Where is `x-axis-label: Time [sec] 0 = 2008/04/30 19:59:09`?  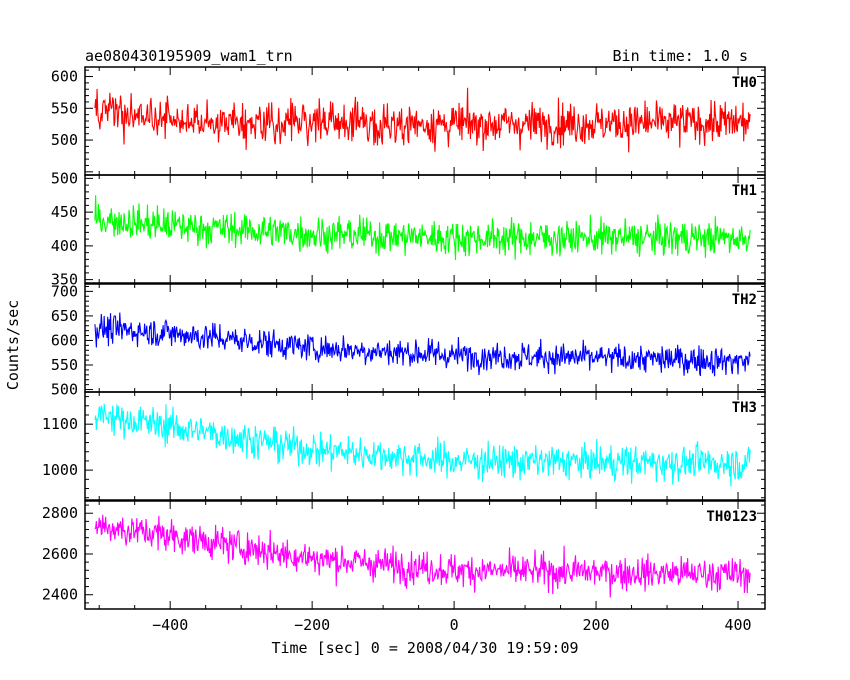
x-axis-label: Time [sec] 0 = 2008/04/30 19:59:09 is located at coordinates (424, 648).